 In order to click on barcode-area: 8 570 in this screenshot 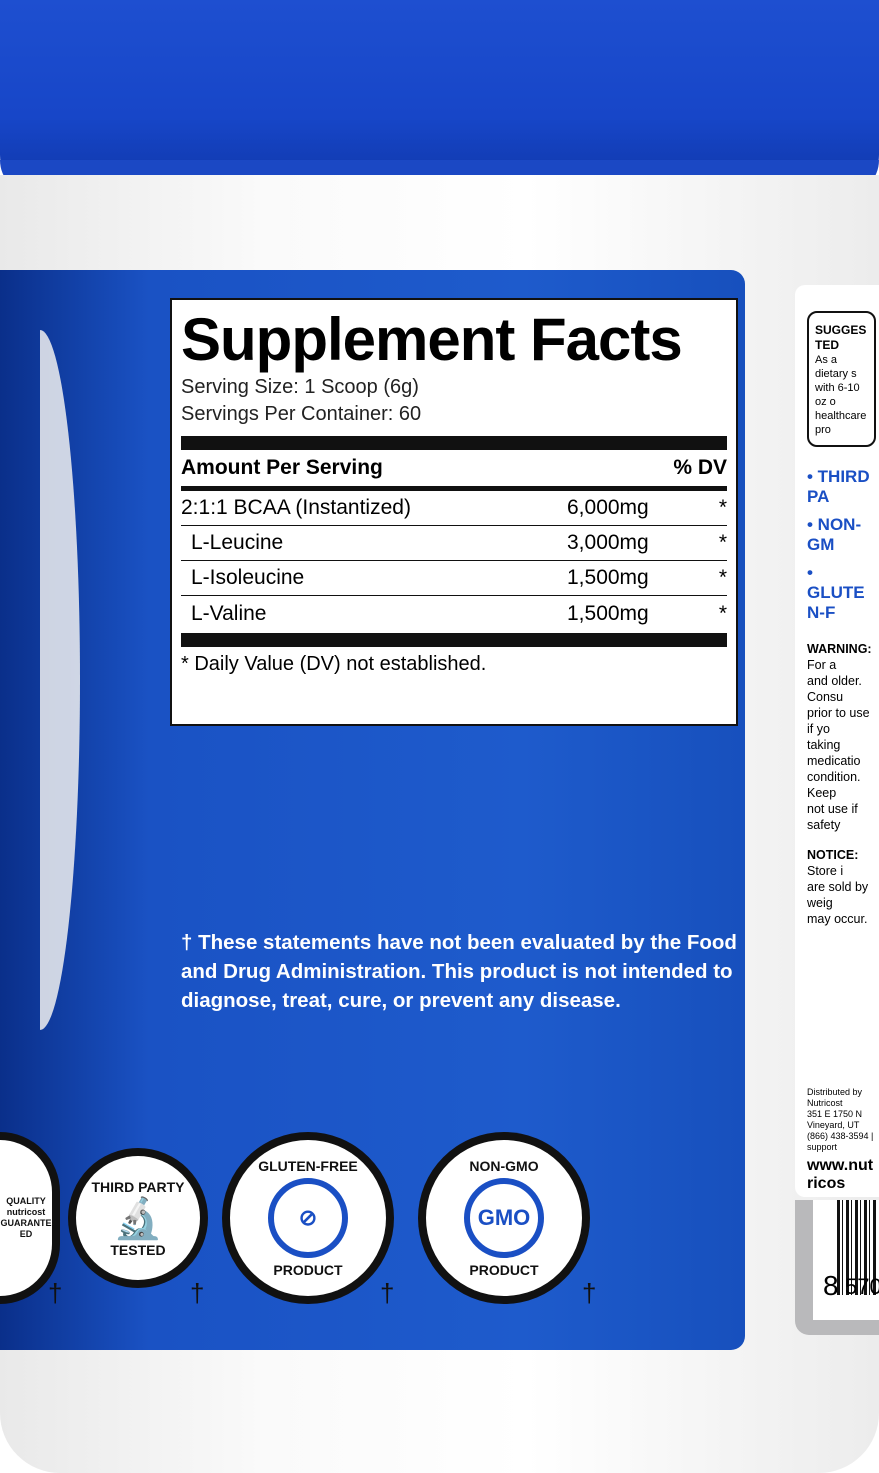, I will do `click(837, 1267)`.